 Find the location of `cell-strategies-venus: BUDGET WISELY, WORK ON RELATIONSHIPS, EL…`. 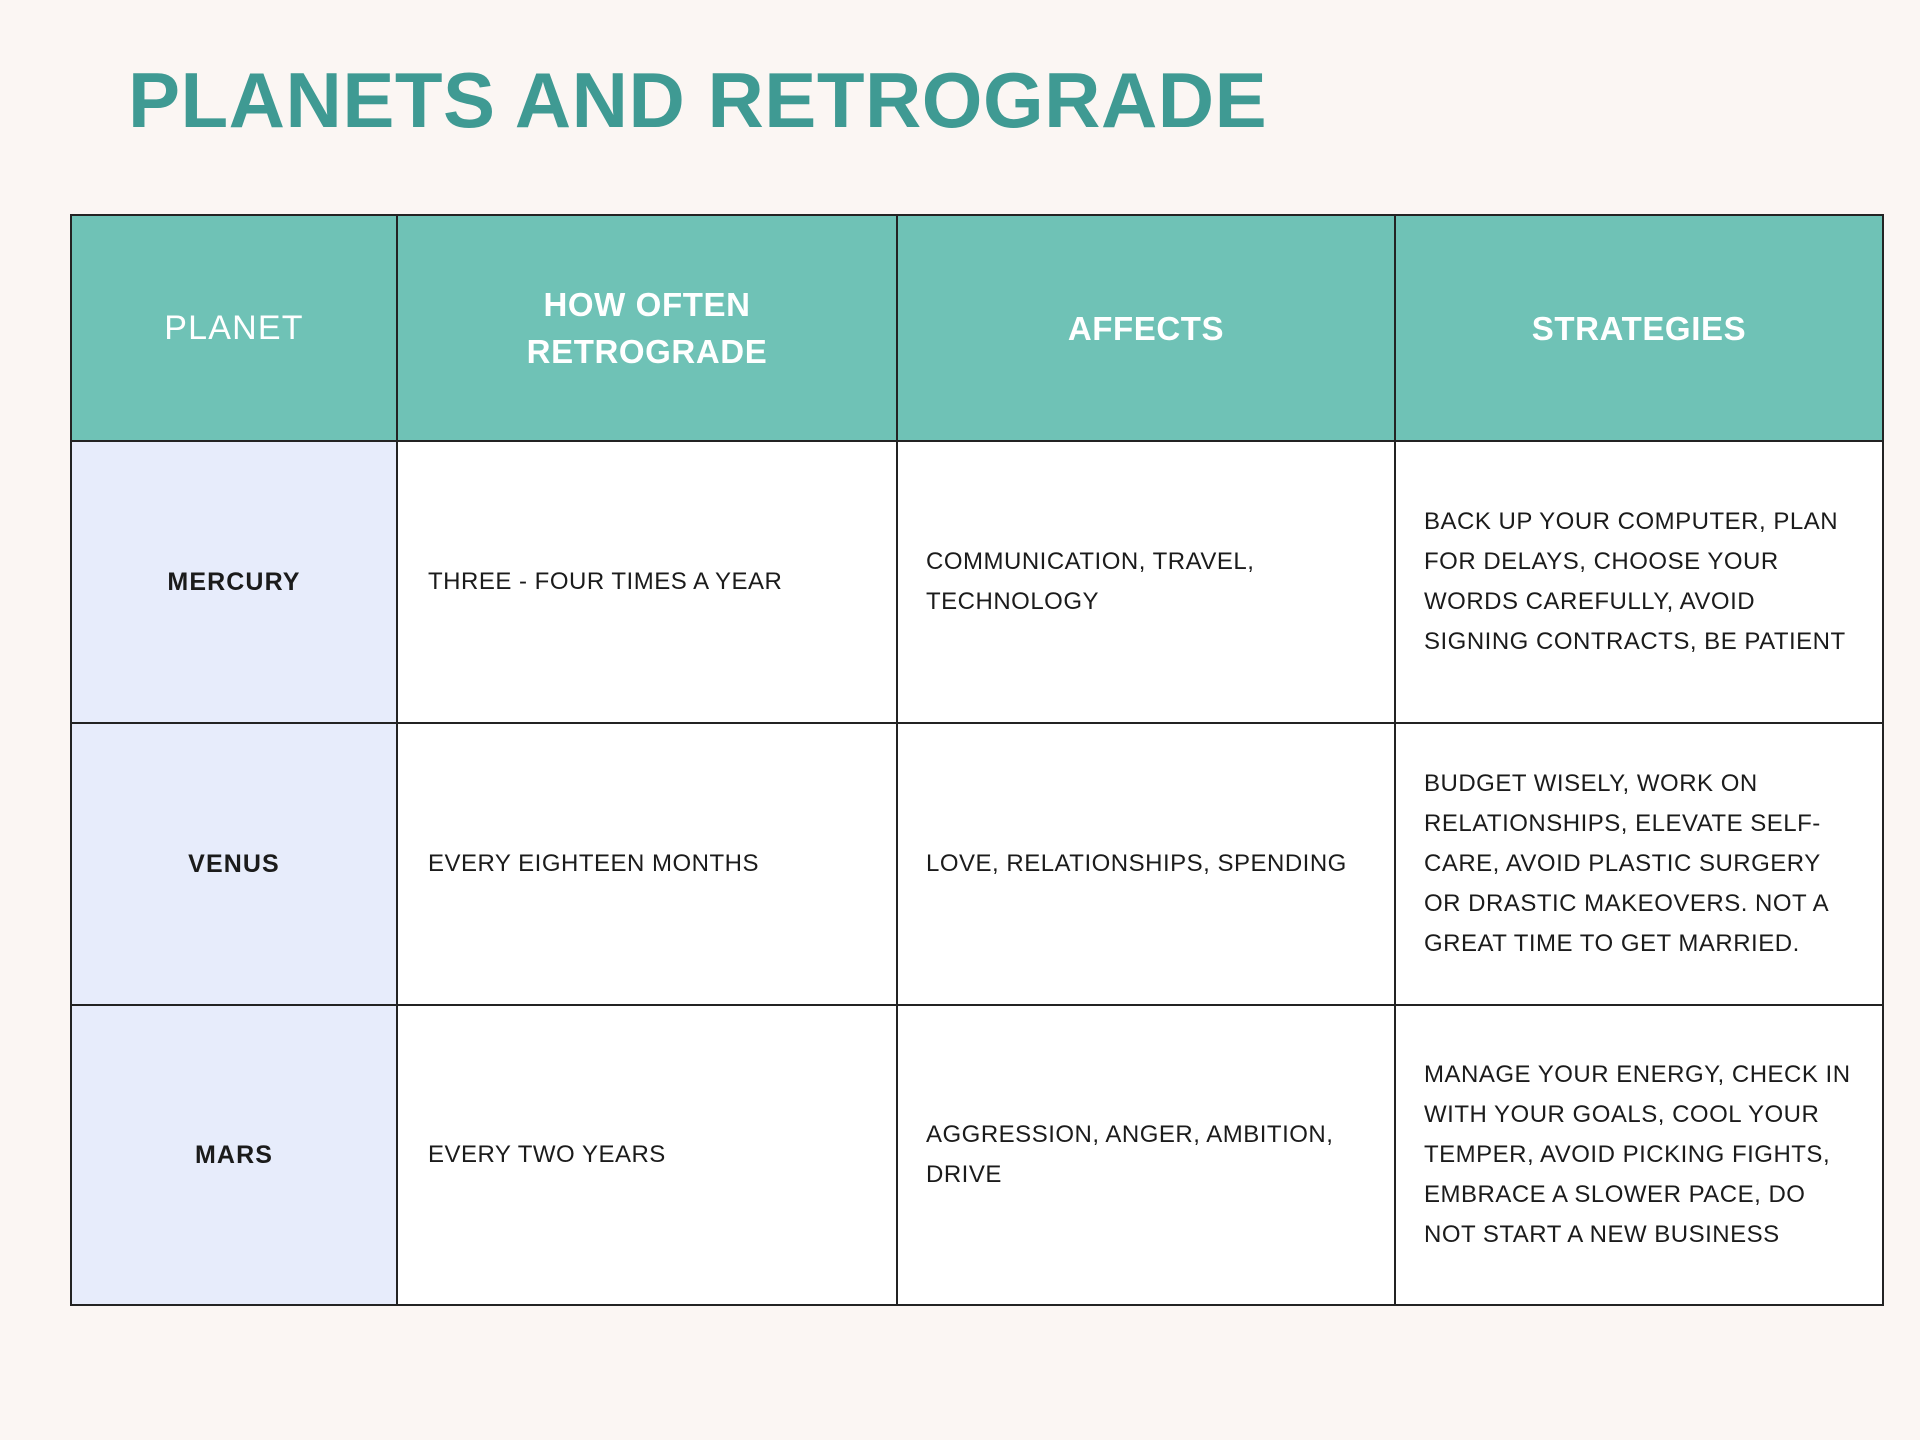

cell-strategies-venus: BUDGET WISELY, WORK ON RELATIONSHIPS, EL… is located at coordinates (1639, 864).